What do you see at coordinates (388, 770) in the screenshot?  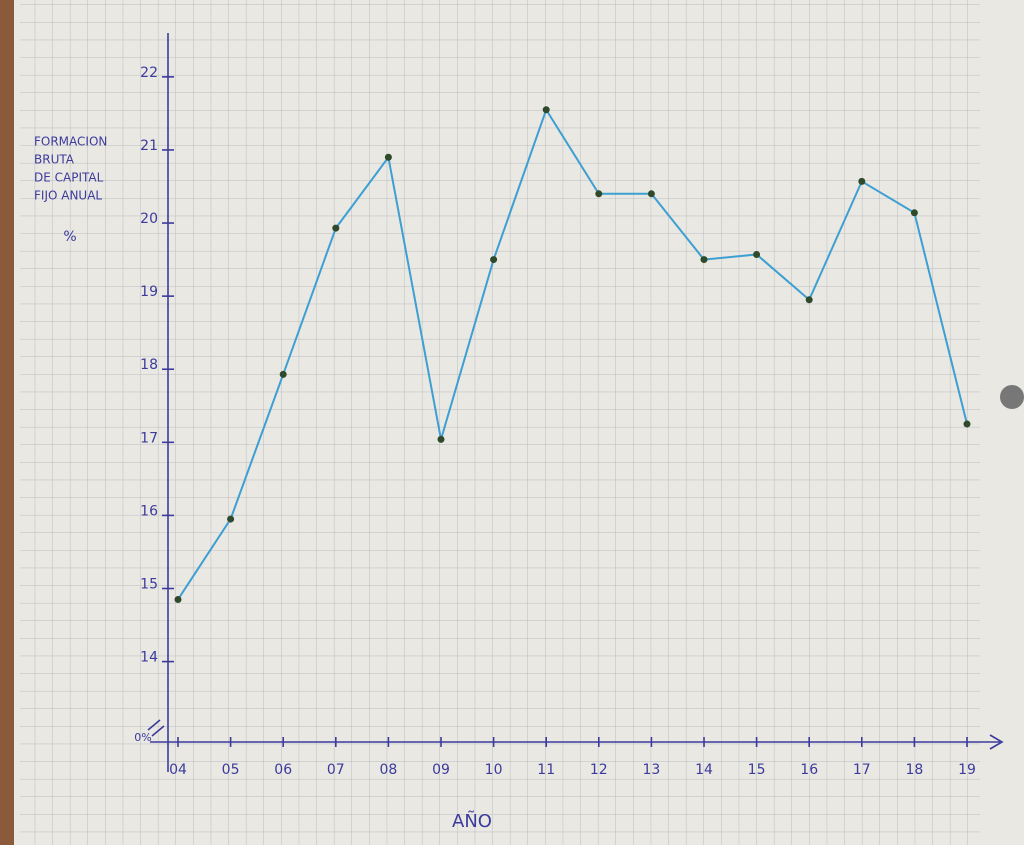 I see `x-tick-label: 08` at bounding box center [388, 770].